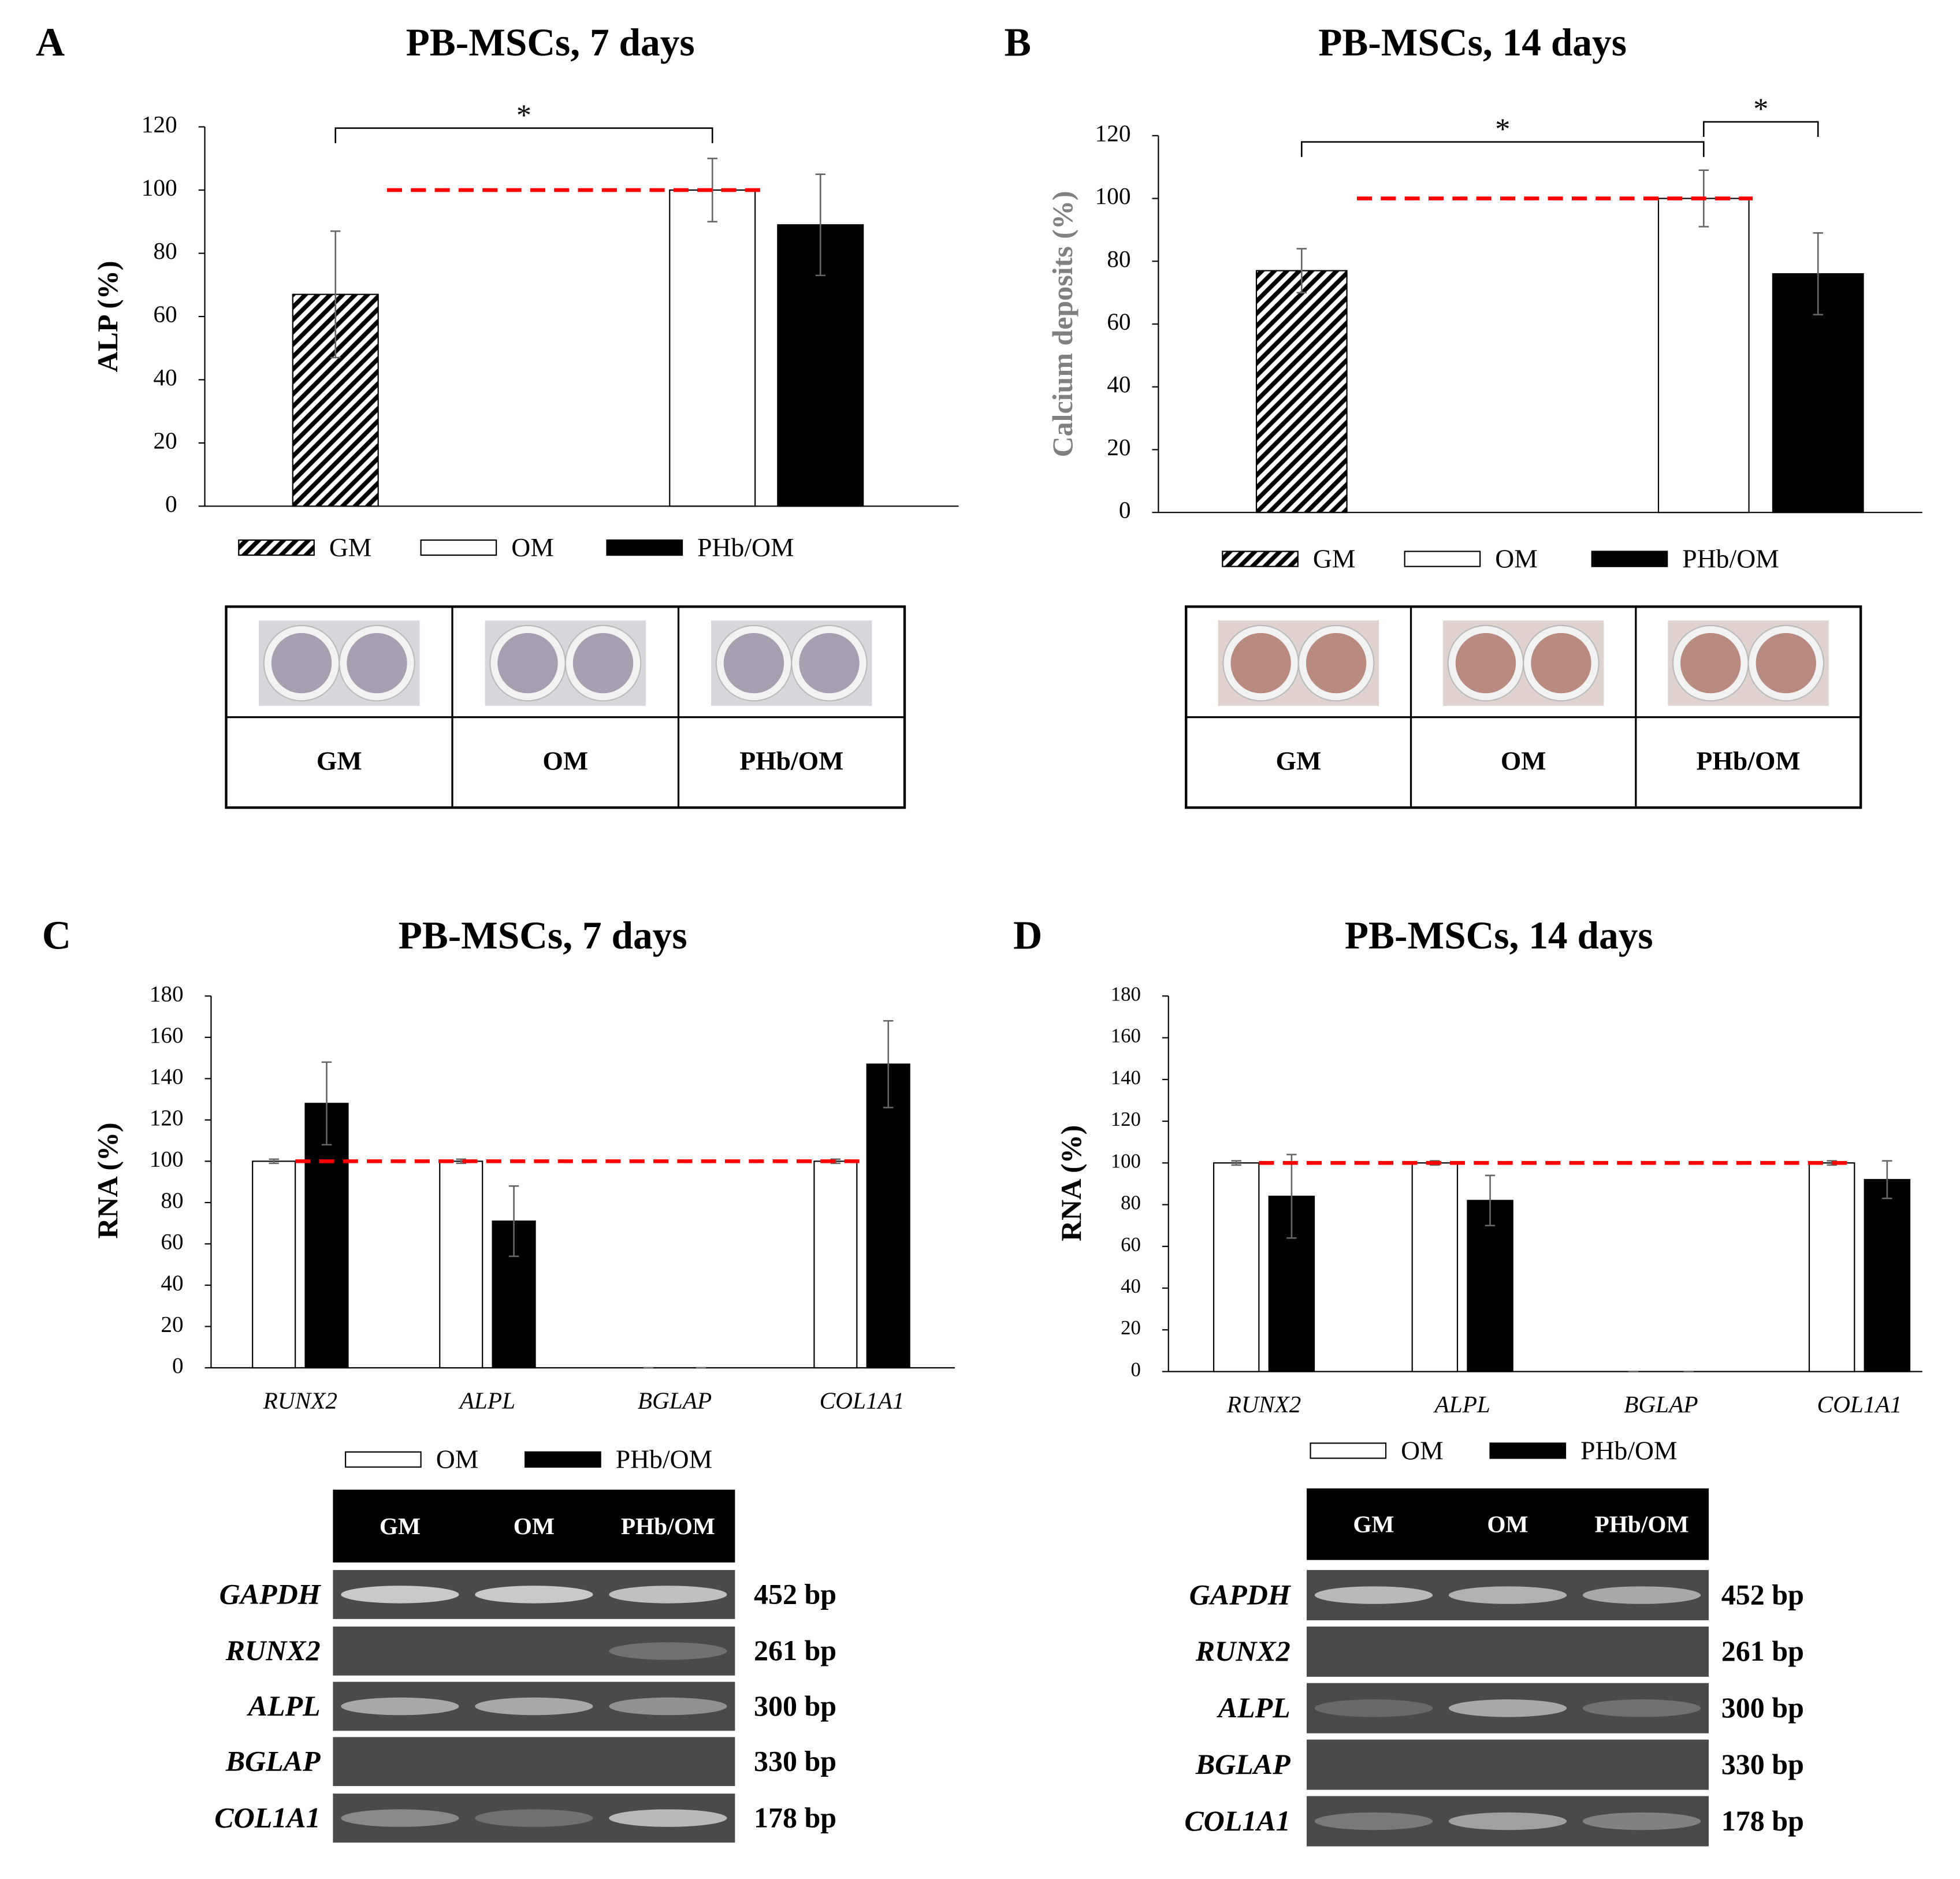  What do you see at coordinates (1062, 324) in the screenshot?
I see `y-axis-label: Calcium deposits (%)` at bounding box center [1062, 324].